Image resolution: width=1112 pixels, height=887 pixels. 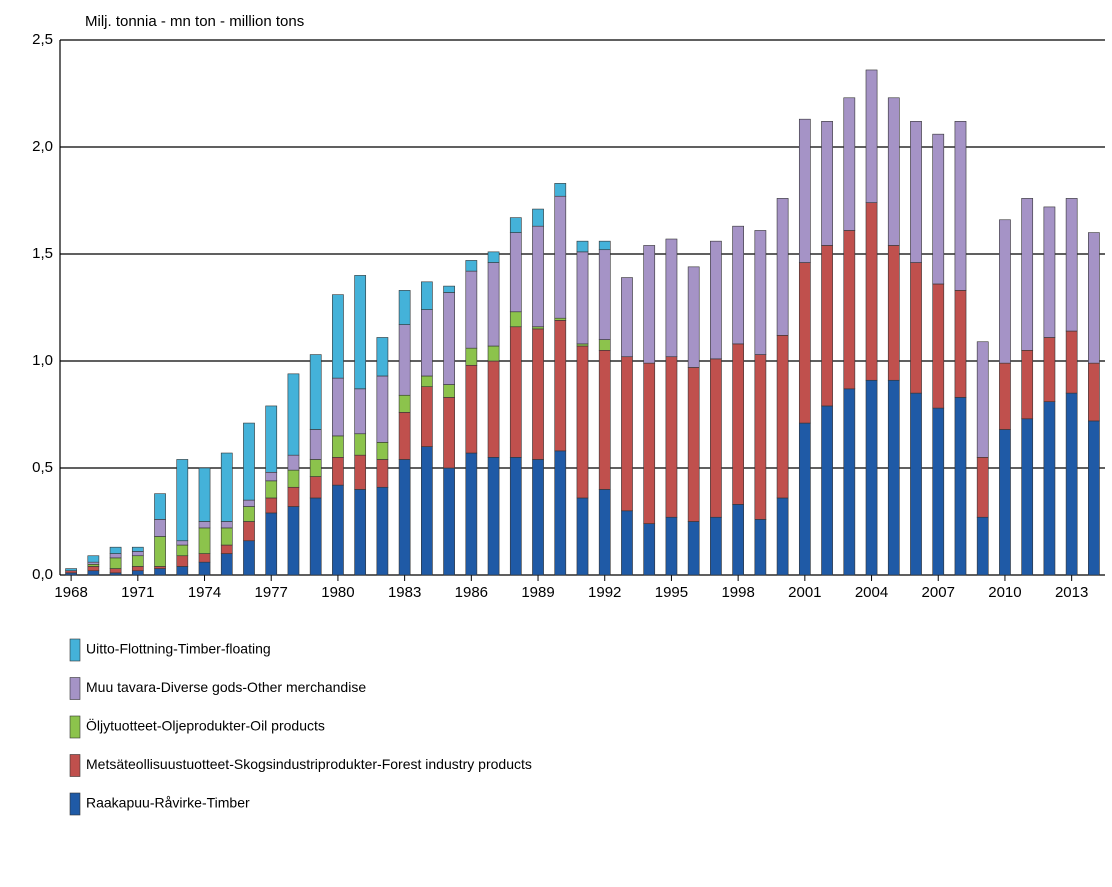 I want to click on y-tick-label: 0,0, so click(x=42, y=574).